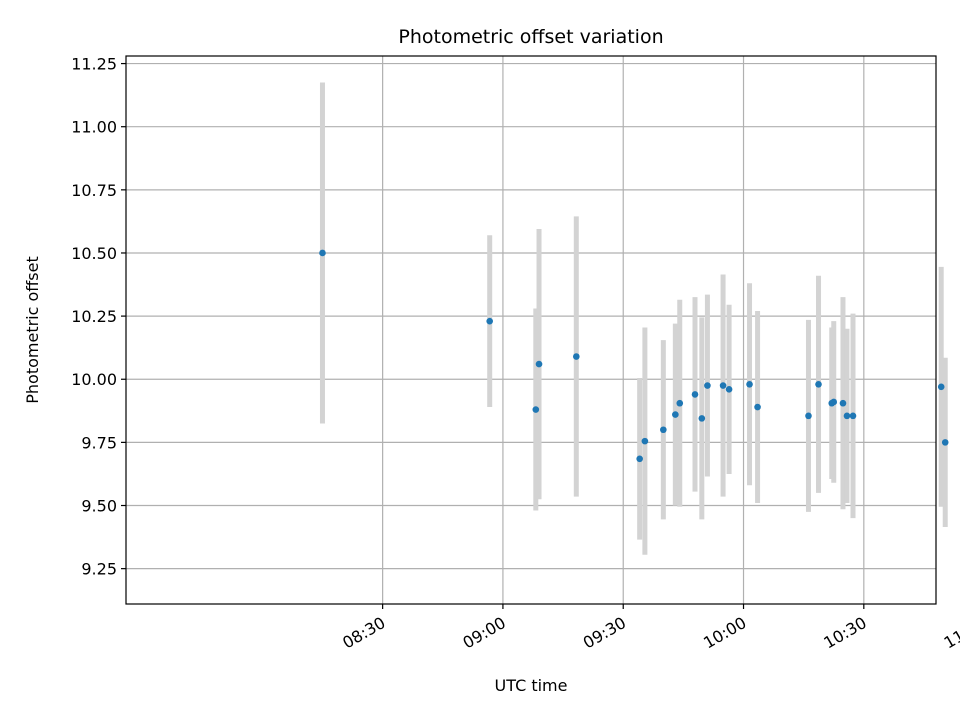 Image resolution: width=960 pixels, height=720 pixels. I want to click on y-tick-label: 9.25, so click(99, 569).